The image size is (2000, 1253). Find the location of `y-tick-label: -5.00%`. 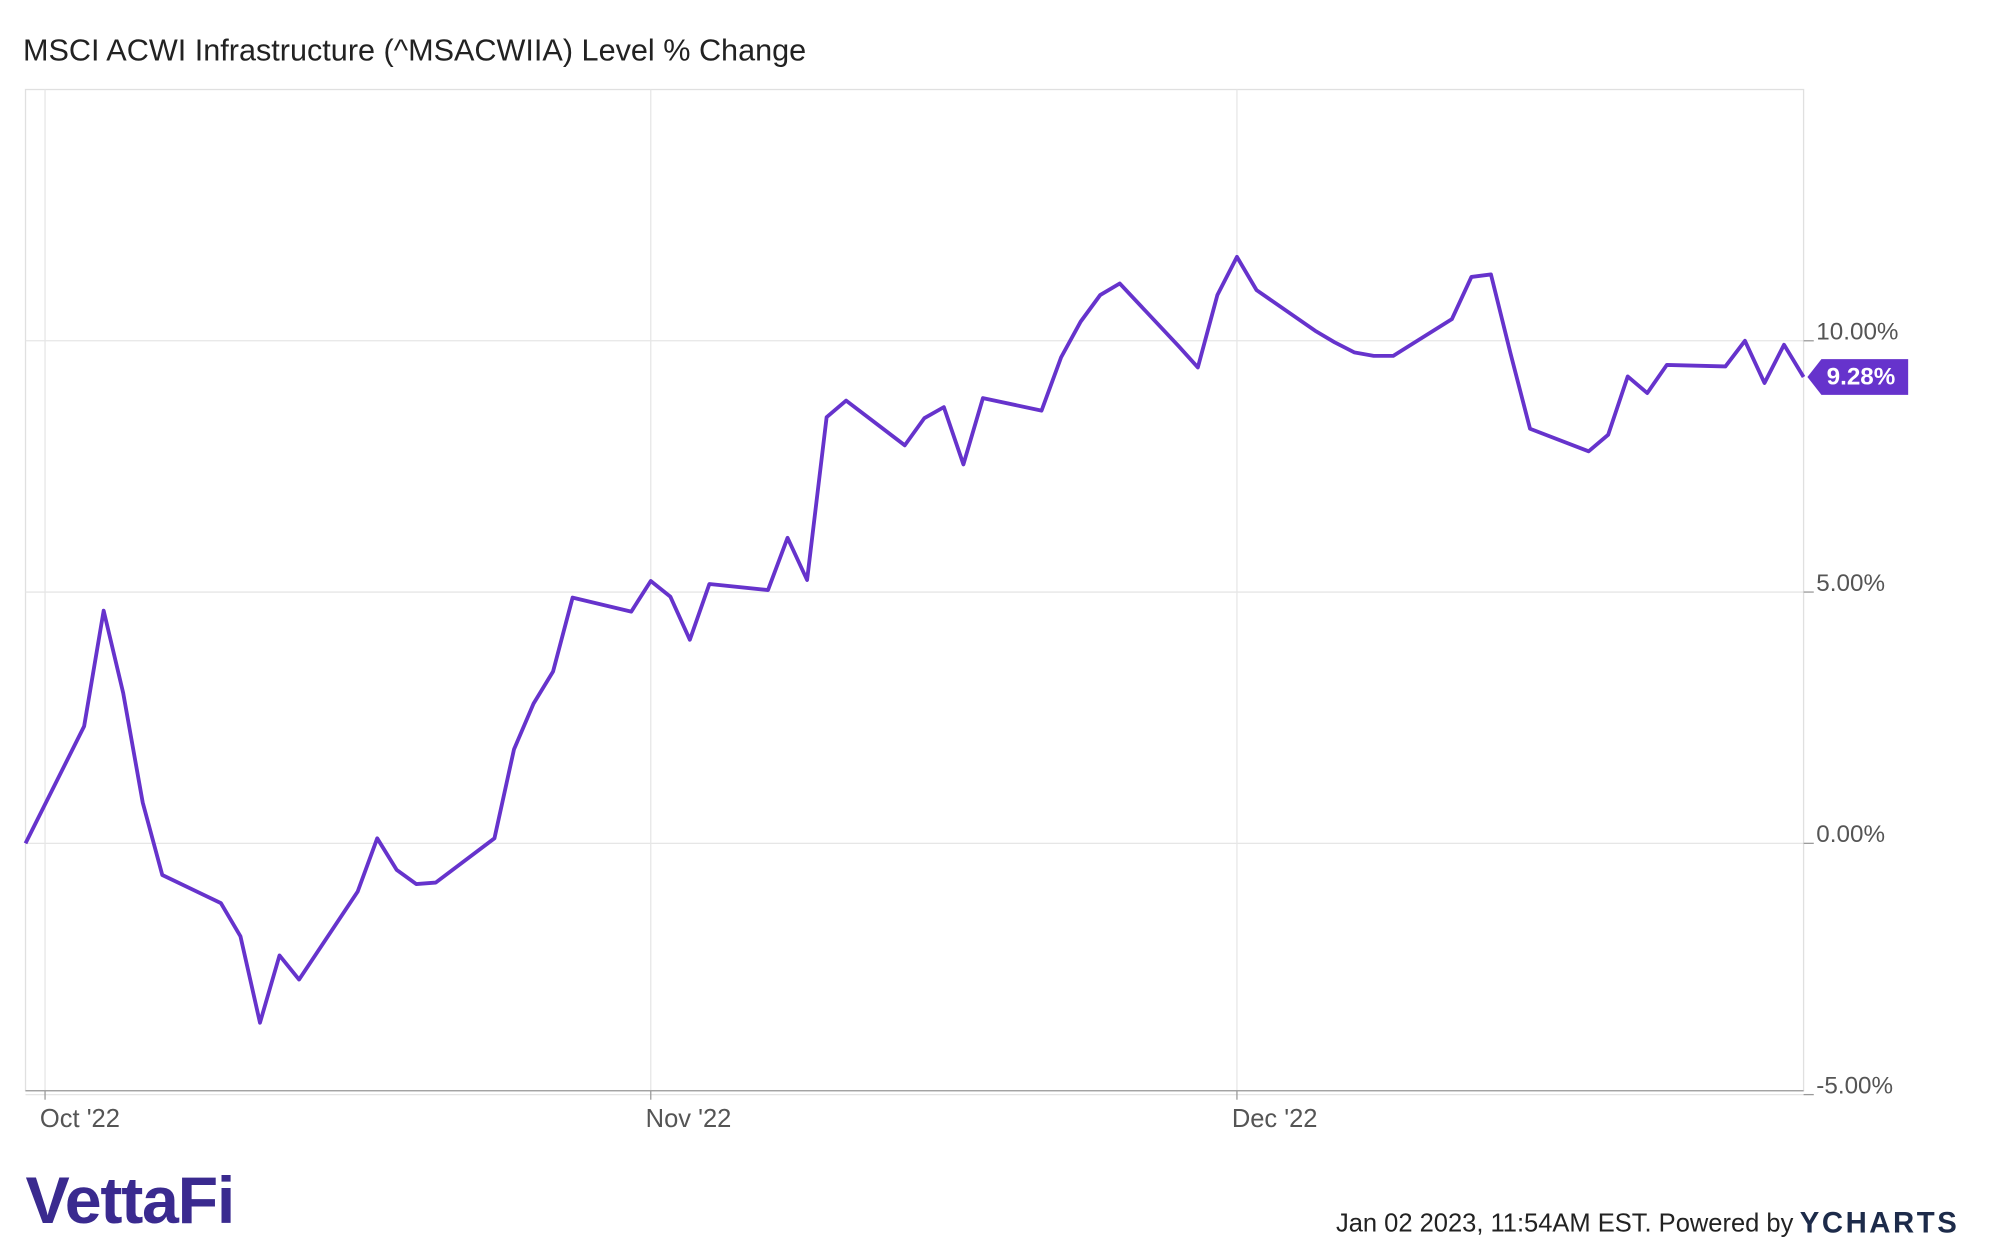

y-tick-label: -5.00% is located at coordinates (1854, 1085).